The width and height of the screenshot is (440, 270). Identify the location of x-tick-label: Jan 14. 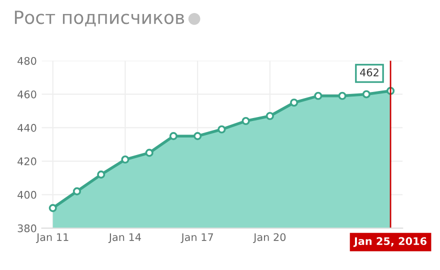
(124, 238).